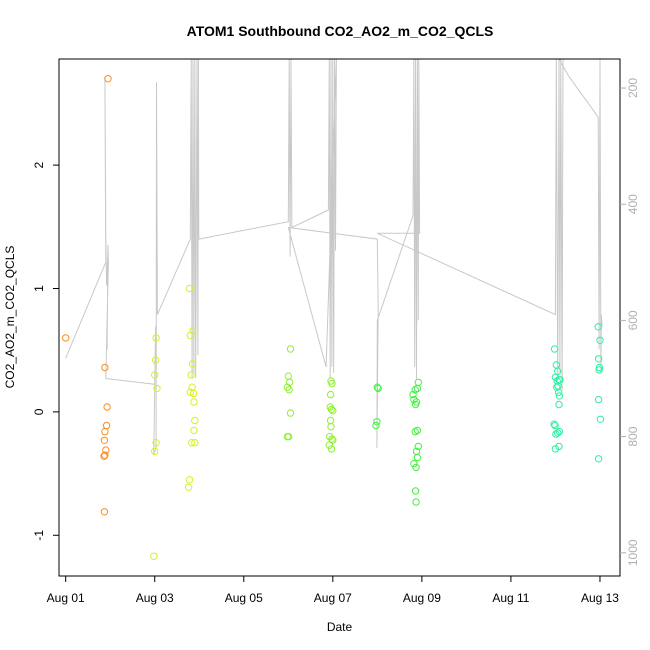  Describe the element at coordinates (633, 320) in the screenshot. I see `y2-tick-label: 600` at that location.